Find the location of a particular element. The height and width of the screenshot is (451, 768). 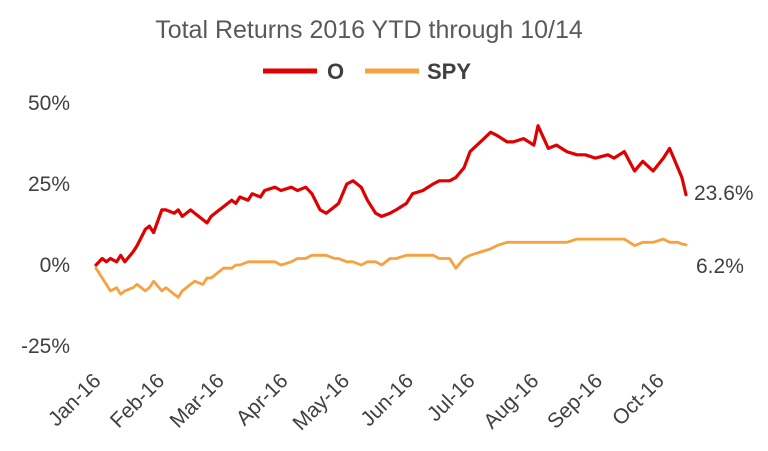

chart-title: Total Returns 2016 YTD through 10/14 is located at coordinates (369, 30).